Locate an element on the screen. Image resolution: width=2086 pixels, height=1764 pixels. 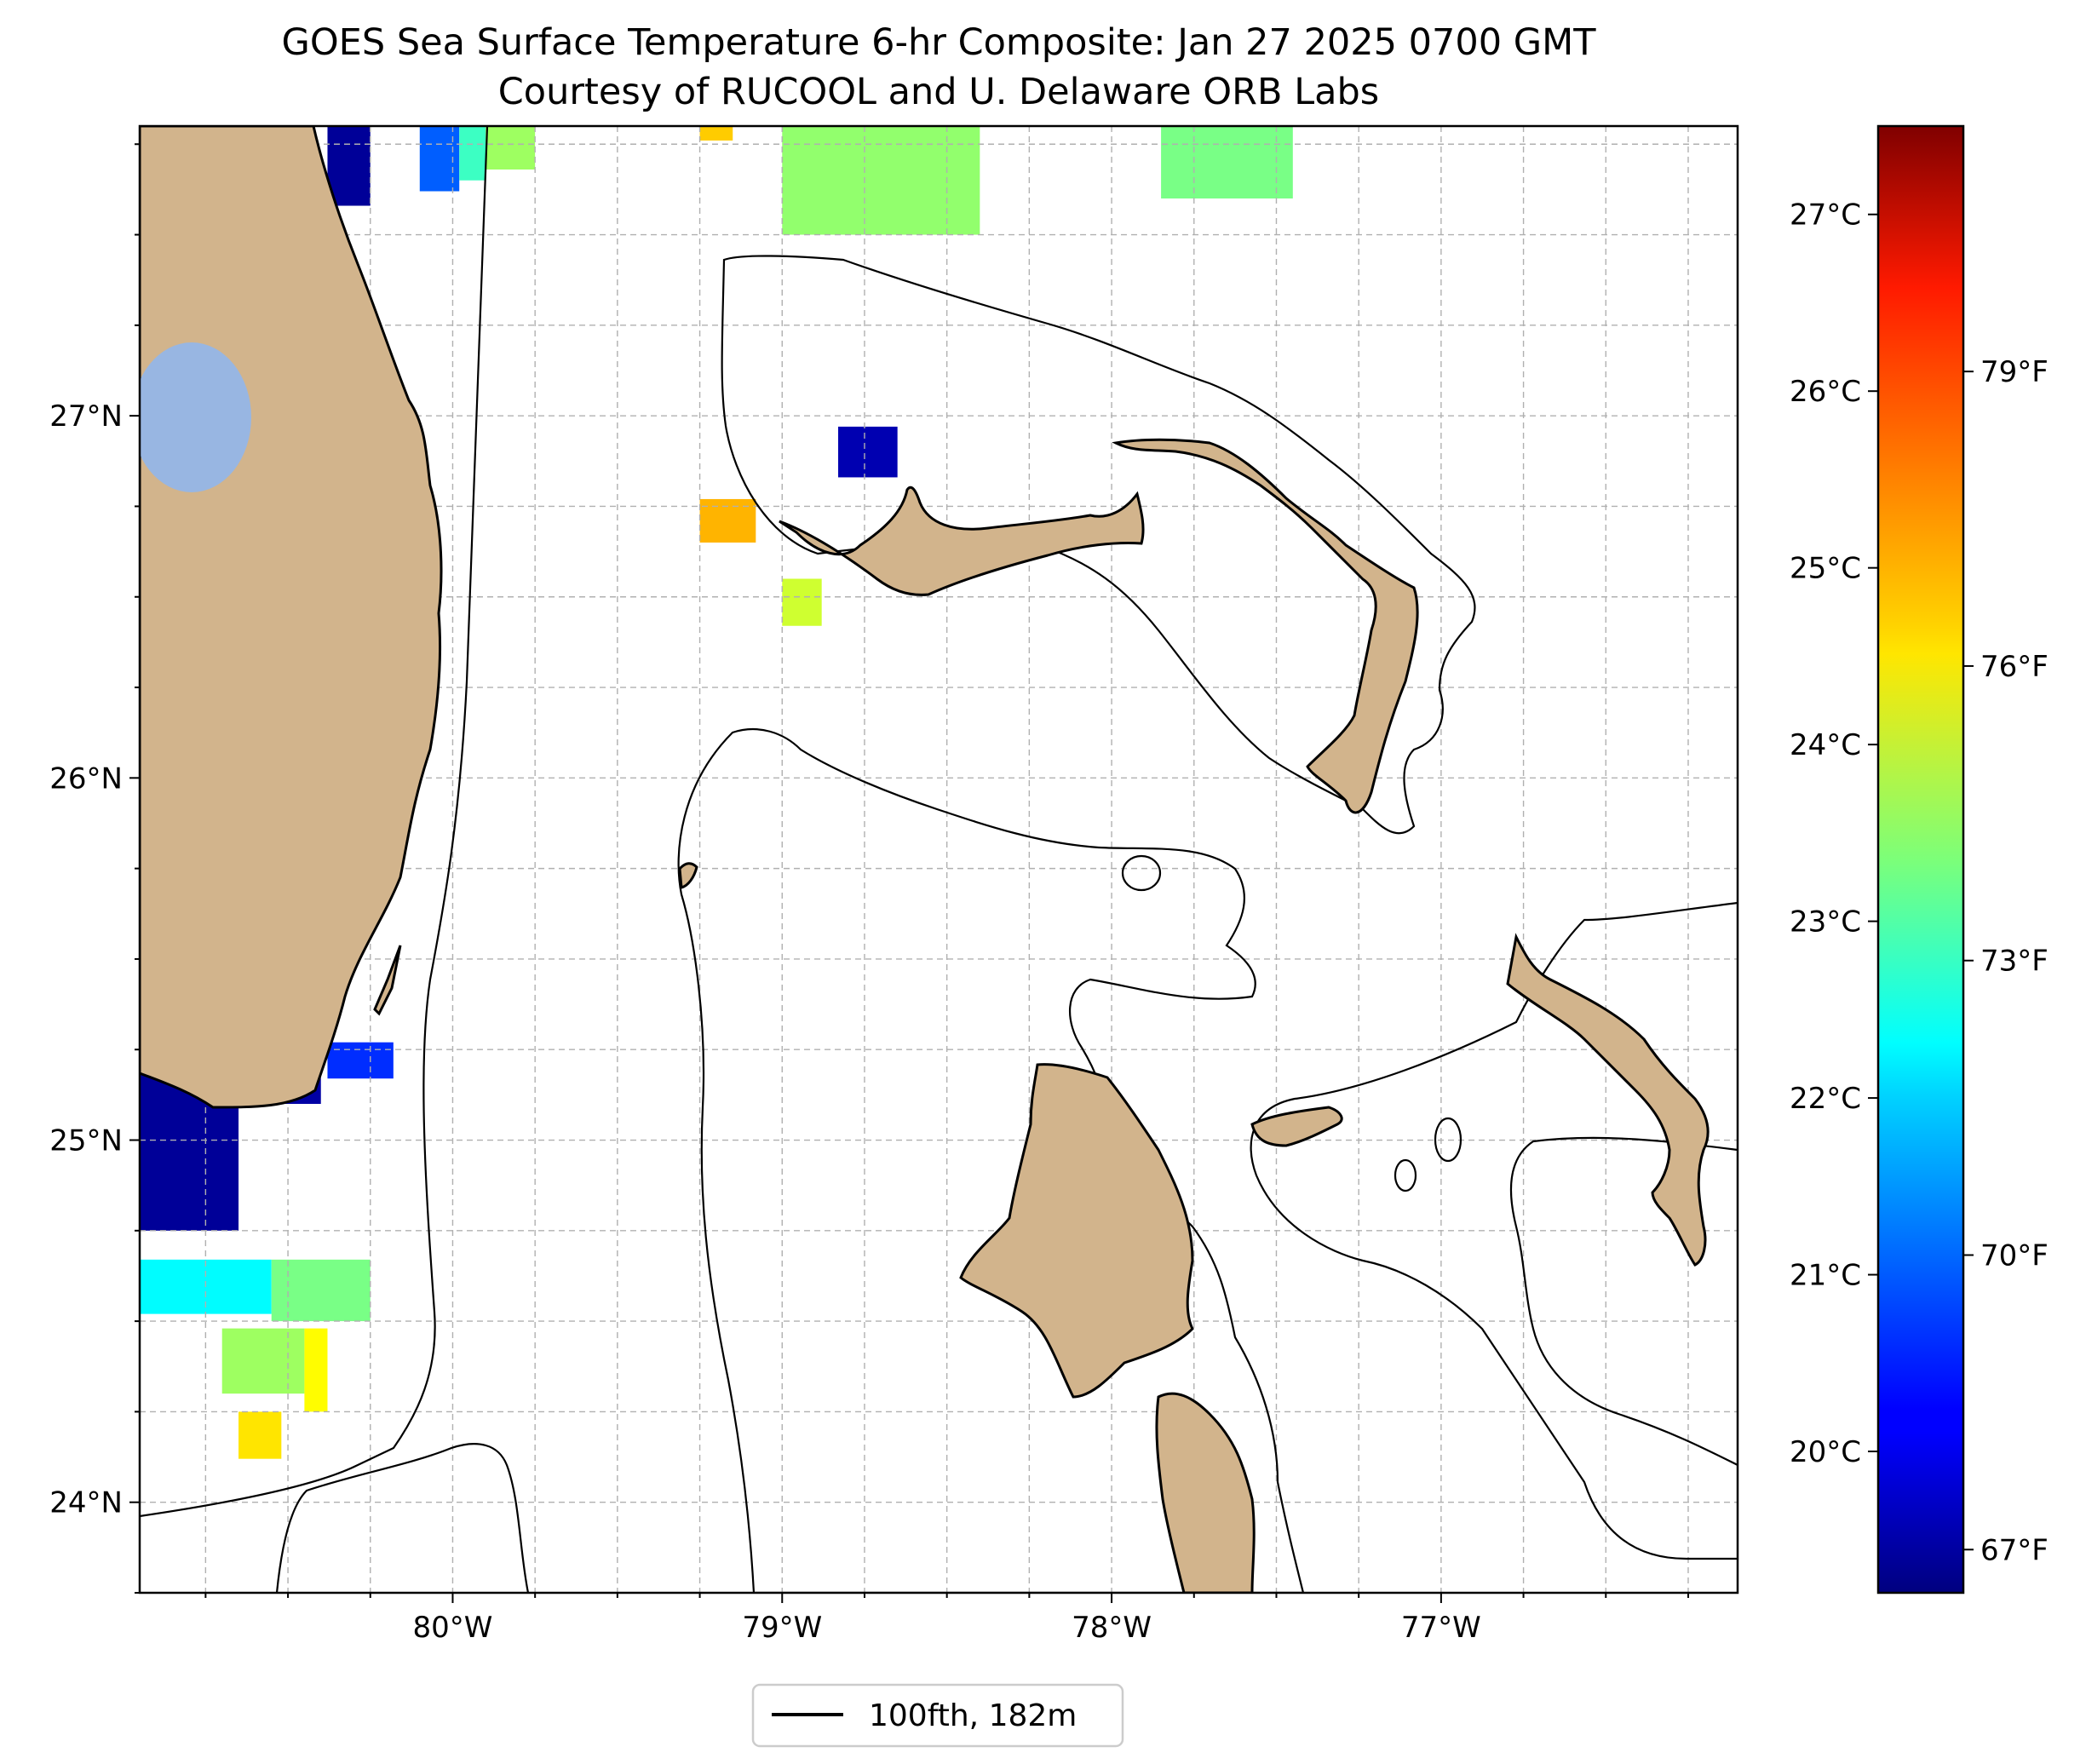
colorbar-fahrenheit-axis: 67°F 70°F 73°F 76°F 79°F is located at coordinates (2006, 961).